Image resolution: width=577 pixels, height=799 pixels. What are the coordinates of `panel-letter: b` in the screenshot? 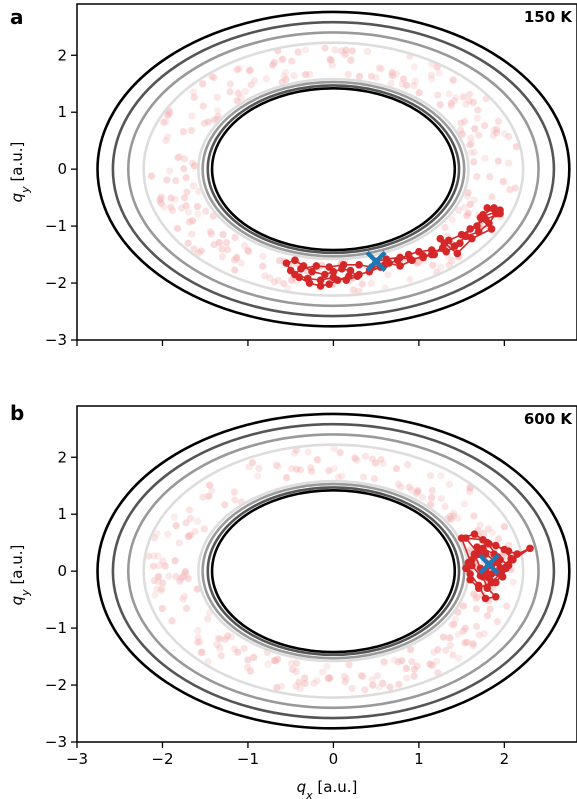 It's located at (17, 413).